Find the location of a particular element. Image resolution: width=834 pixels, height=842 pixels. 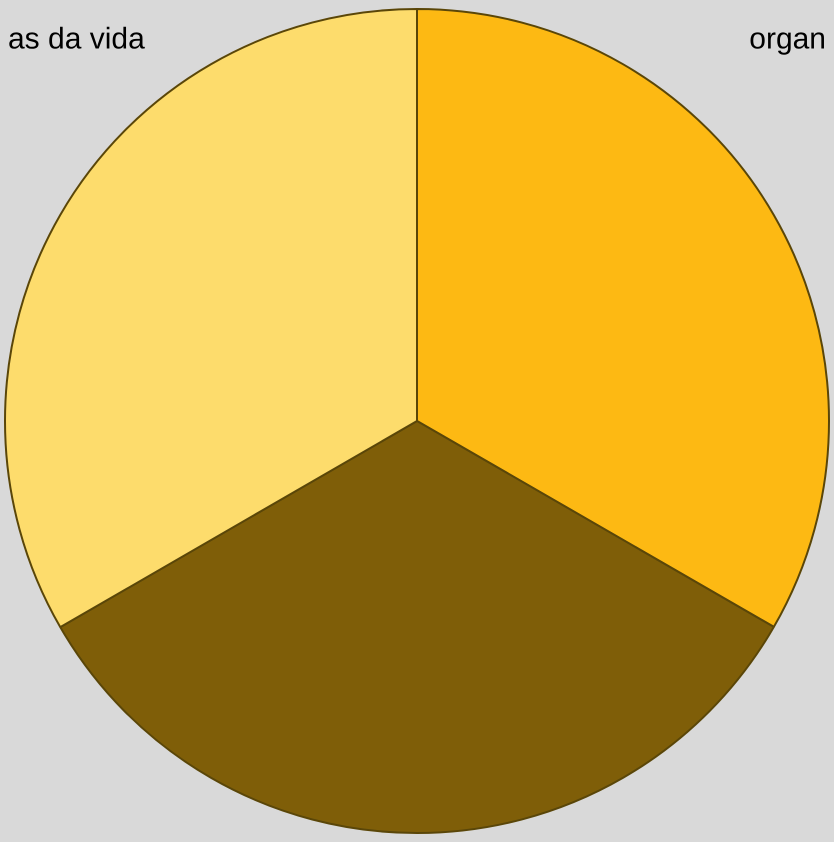

slice-label: as da vida is located at coordinates (77, 39).